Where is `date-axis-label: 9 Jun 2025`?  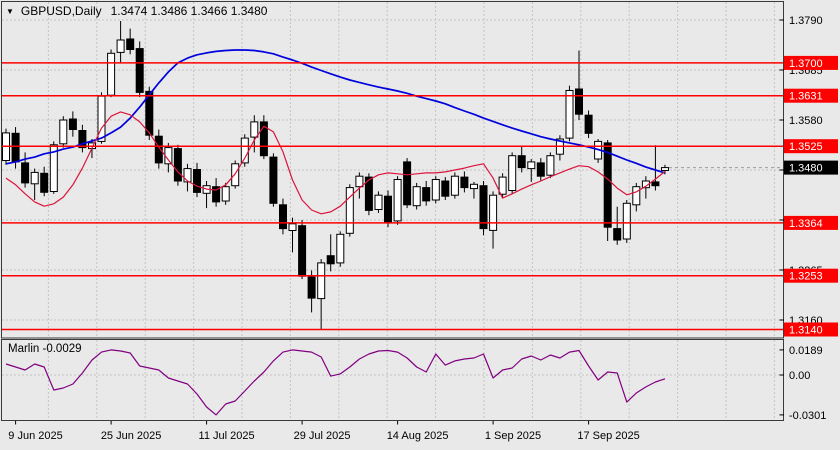
date-axis-label: 9 Jun 2025 is located at coordinates (35, 436).